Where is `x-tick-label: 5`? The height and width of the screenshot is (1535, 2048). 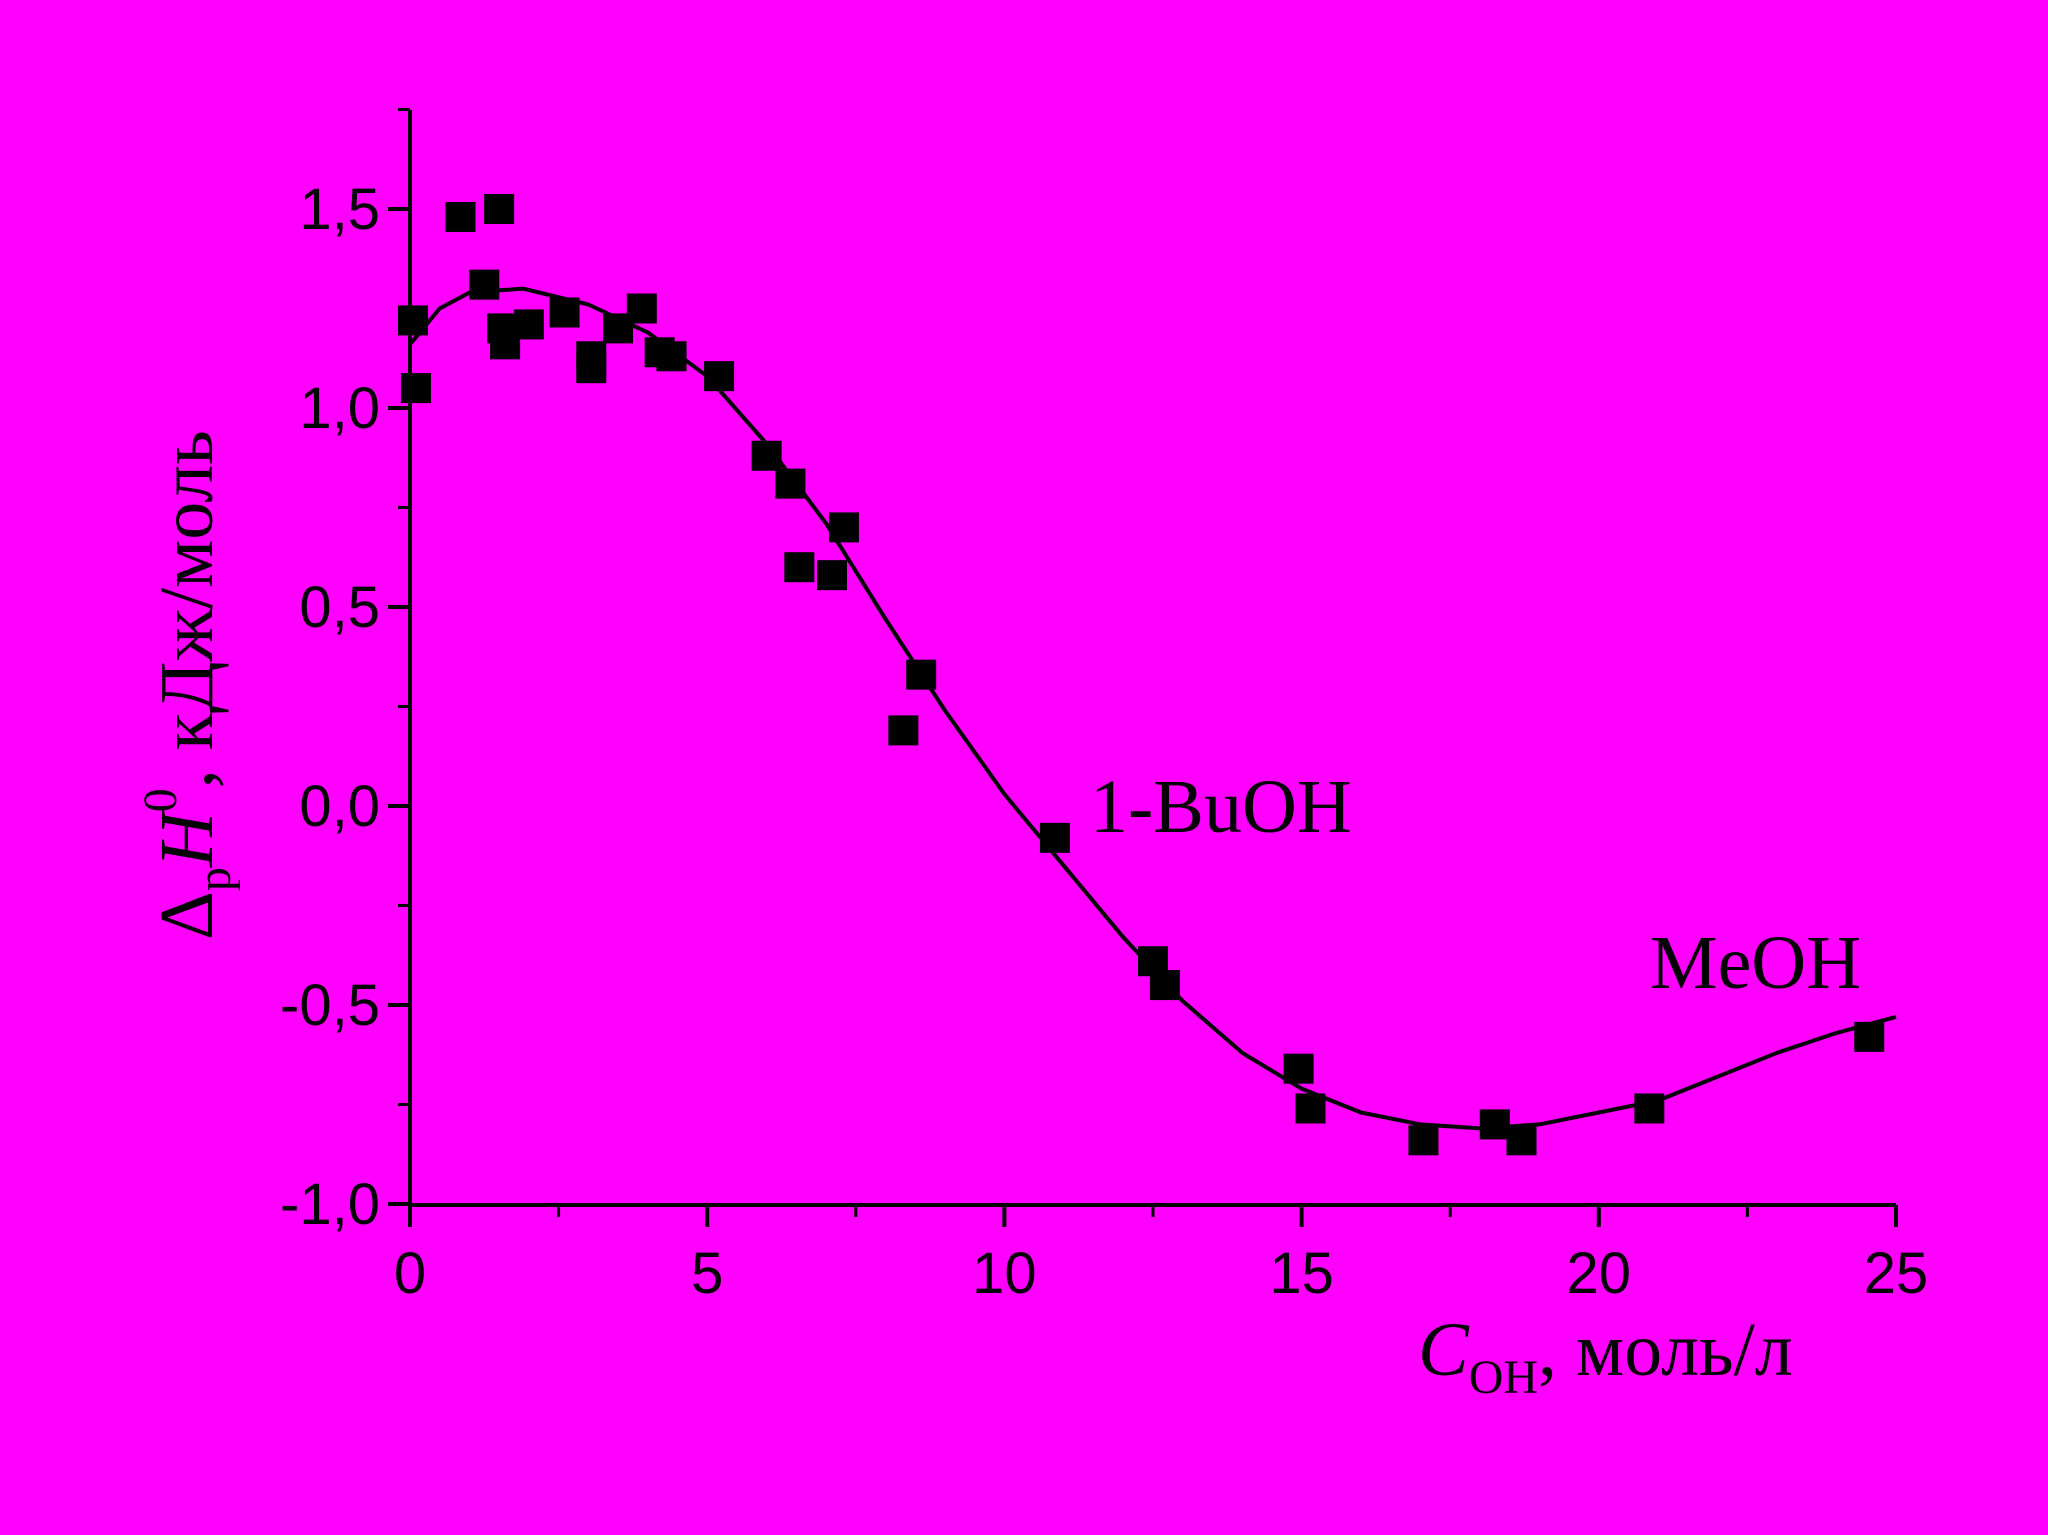 x-tick-label: 5 is located at coordinates (707, 1273).